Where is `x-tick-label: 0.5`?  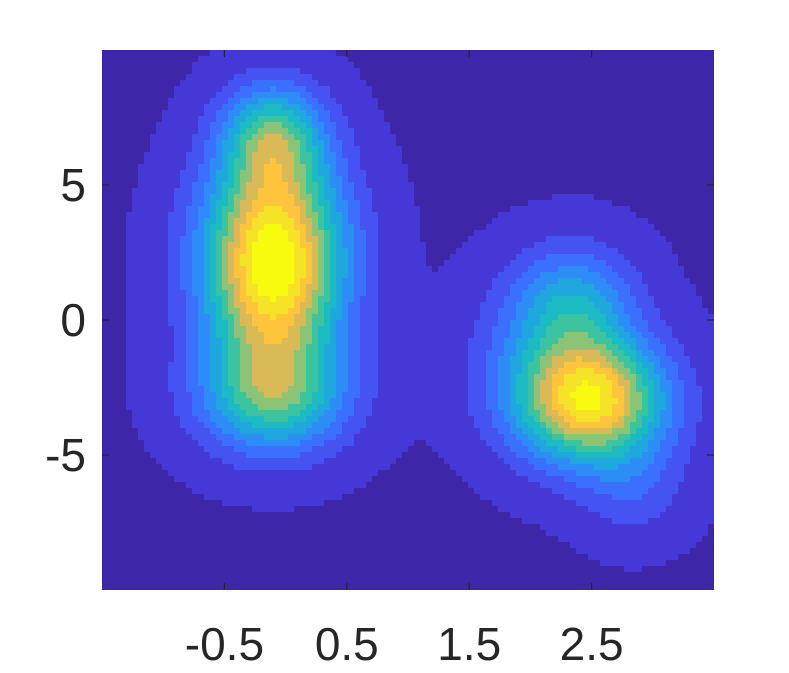
x-tick-label: 0.5 is located at coordinates (347, 644).